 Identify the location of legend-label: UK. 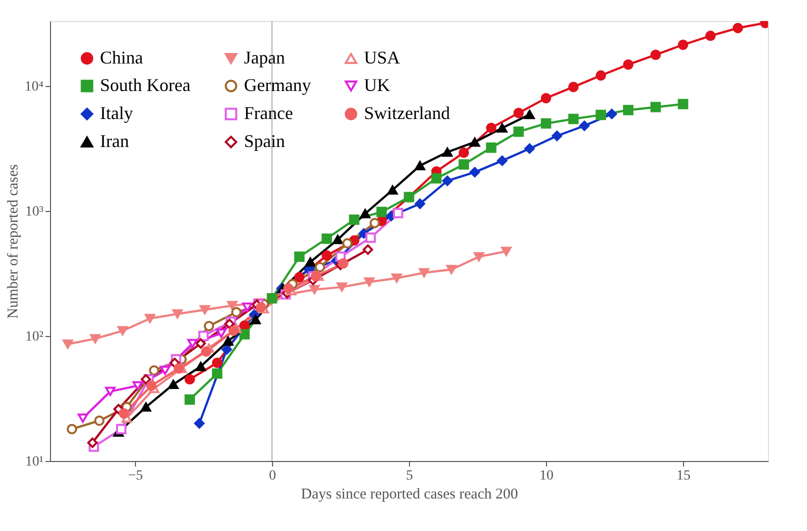
(377, 85).